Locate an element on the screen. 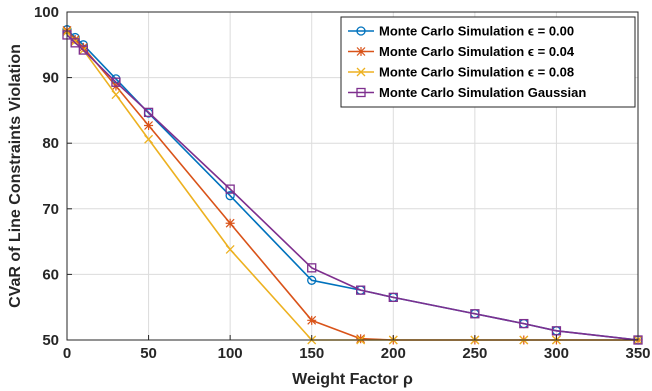  y-tick-label: 60 is located at coordinates (50, 274).